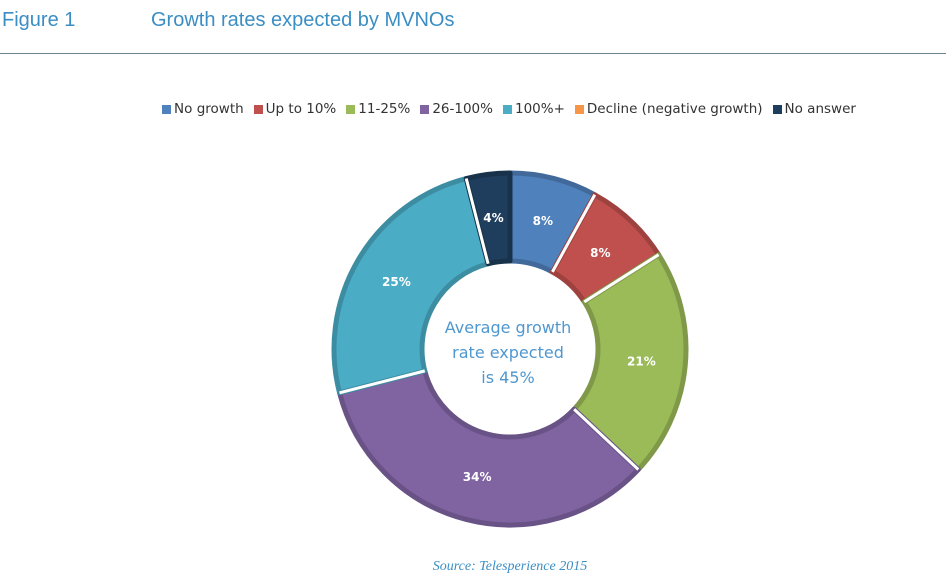 The image size is (952, 584). Describe the element at coordinates (543, 221) in the screenshot. I see `slice-label-no-growth: 8%` at that location.